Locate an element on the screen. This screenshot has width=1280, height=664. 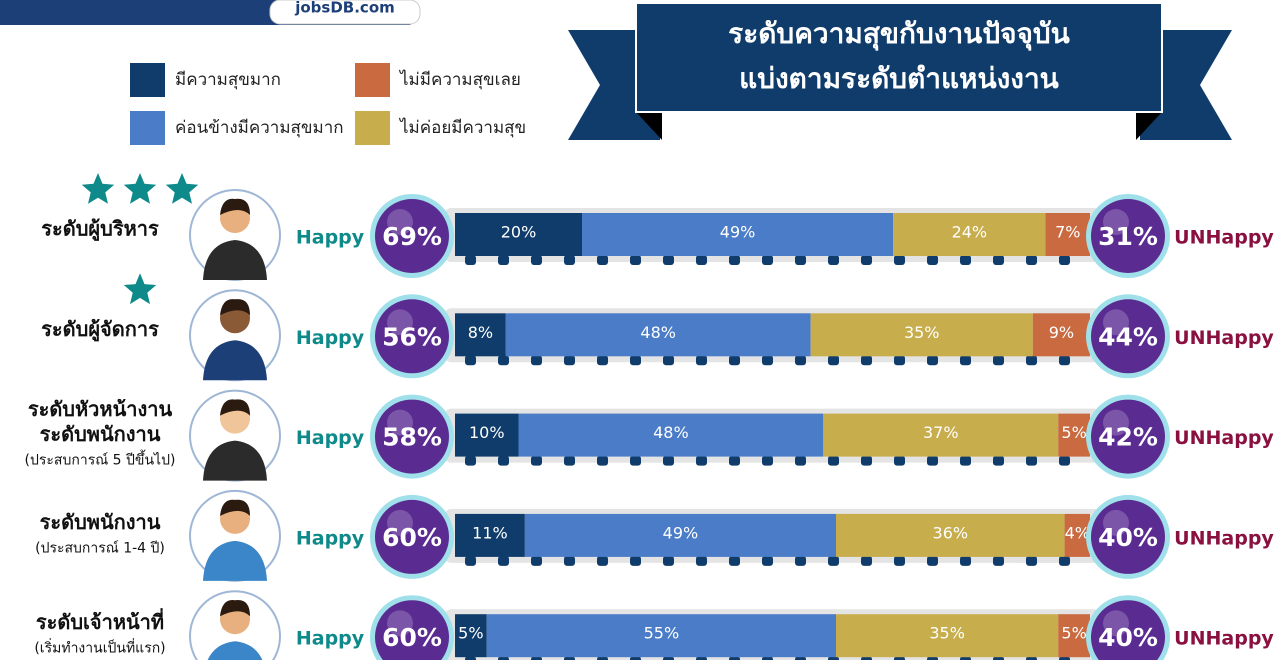
unhappy-circle is located at coordinates (1128, 632).